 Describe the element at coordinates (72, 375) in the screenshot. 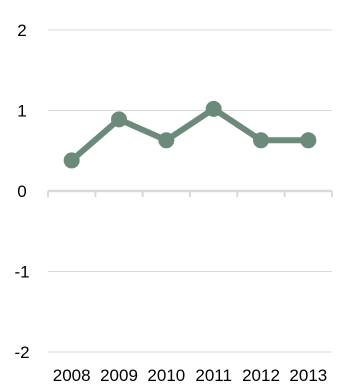

I see `x-tick-label: 2008` at that location.